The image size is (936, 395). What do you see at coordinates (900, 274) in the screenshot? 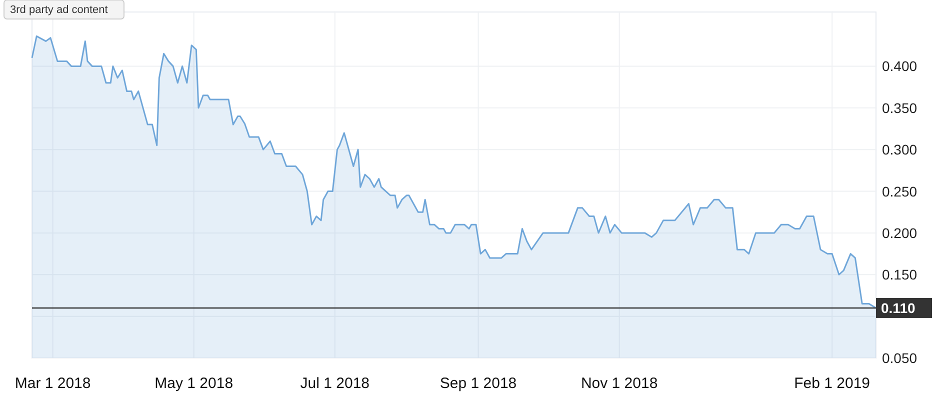
I see `y-tick-label: 0.150` at bounding box center [900, 274].